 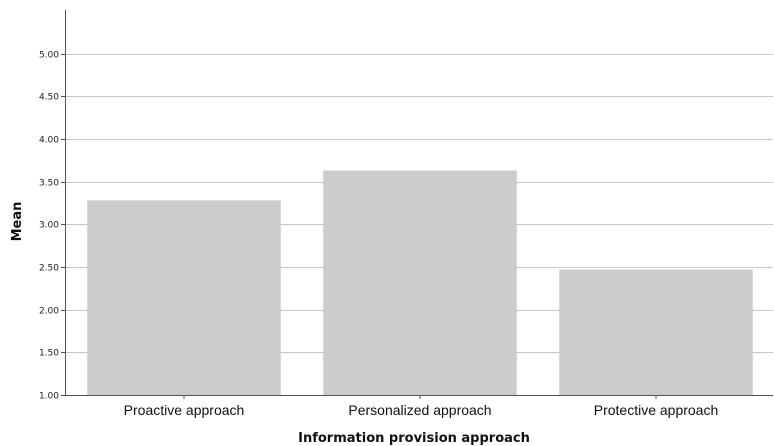 I want to click on y-tick-label: 1.50, so click(x=49, y=354).